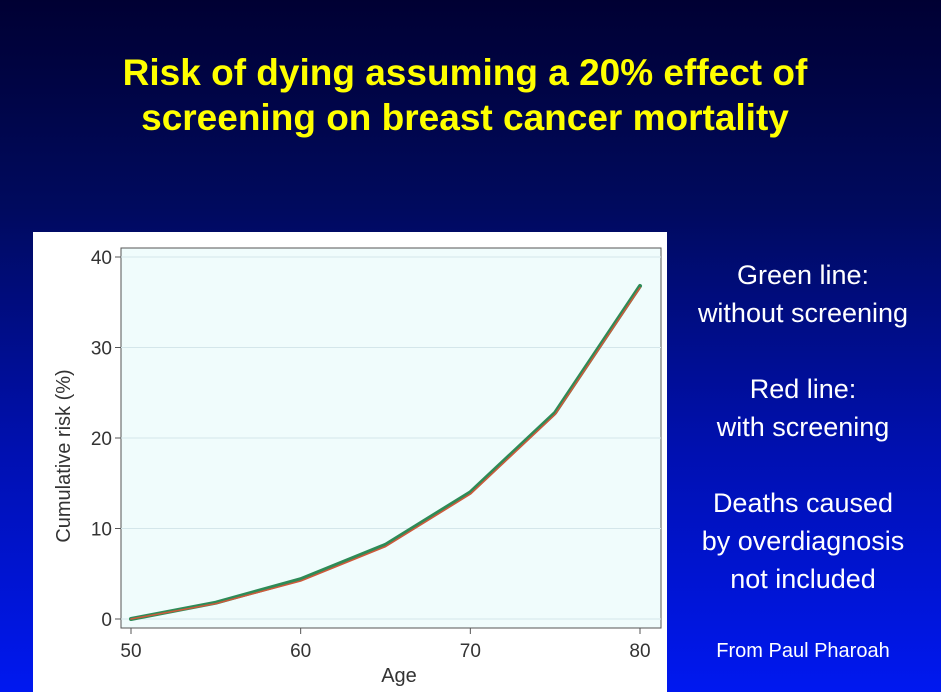 The height and width of the screenshot is (692, 941). What do you see at coordinates (803, 408) in the screenshot?
I see `red-line-note: Red line: with screening` at bounding box center [803, 408].